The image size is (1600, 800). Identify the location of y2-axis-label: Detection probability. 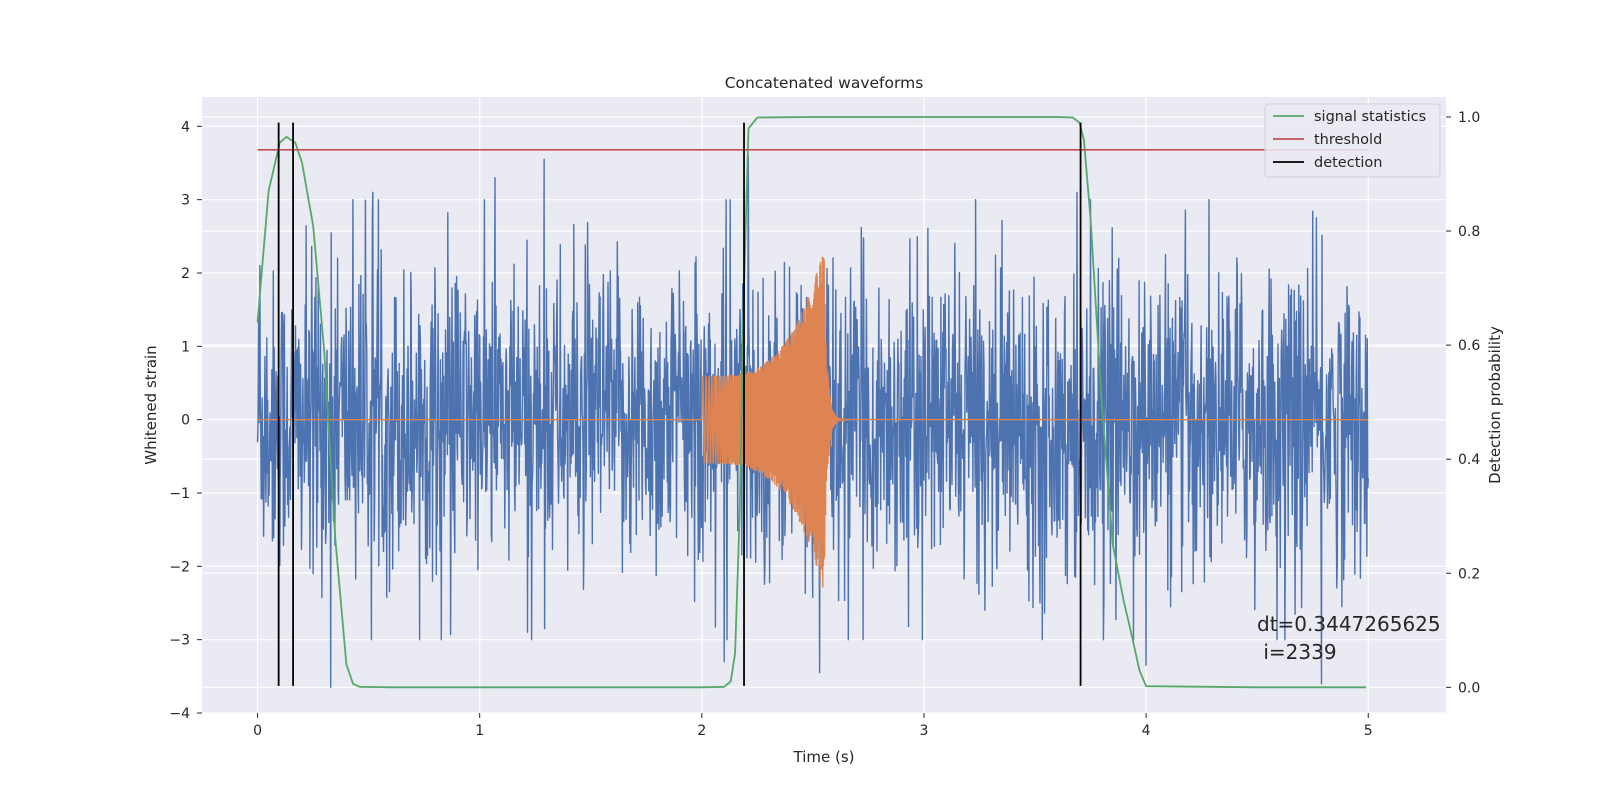
(1495, 405).